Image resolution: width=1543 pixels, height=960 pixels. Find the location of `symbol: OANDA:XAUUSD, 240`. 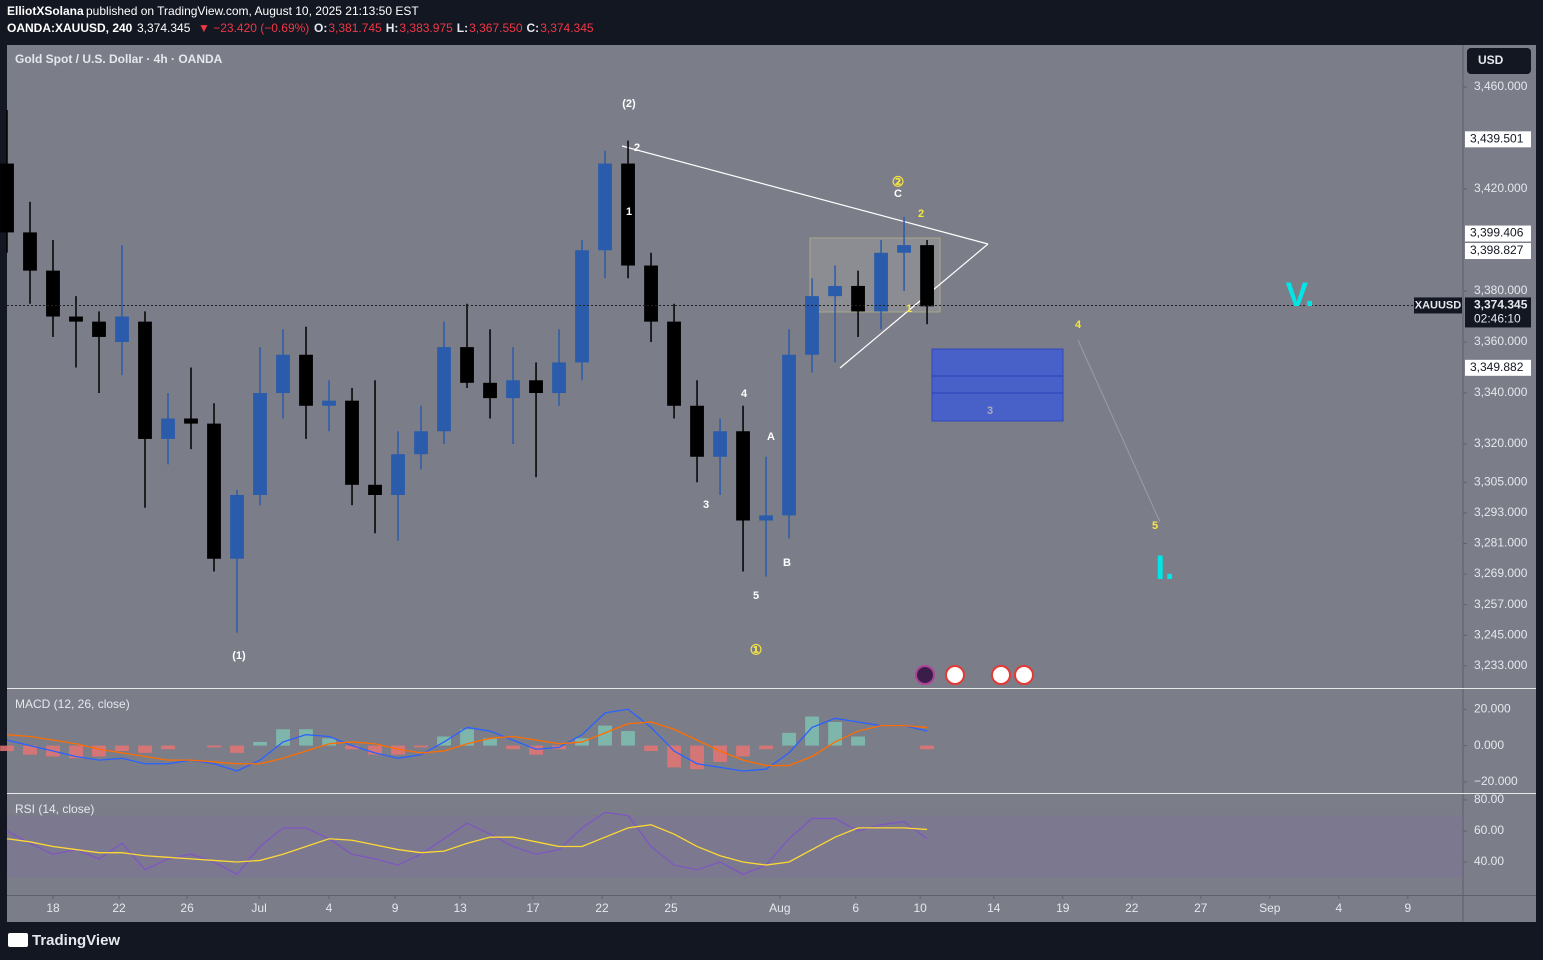

symbol: OANDA:XAUUSD, 240 is located at coordinates (70, 28).